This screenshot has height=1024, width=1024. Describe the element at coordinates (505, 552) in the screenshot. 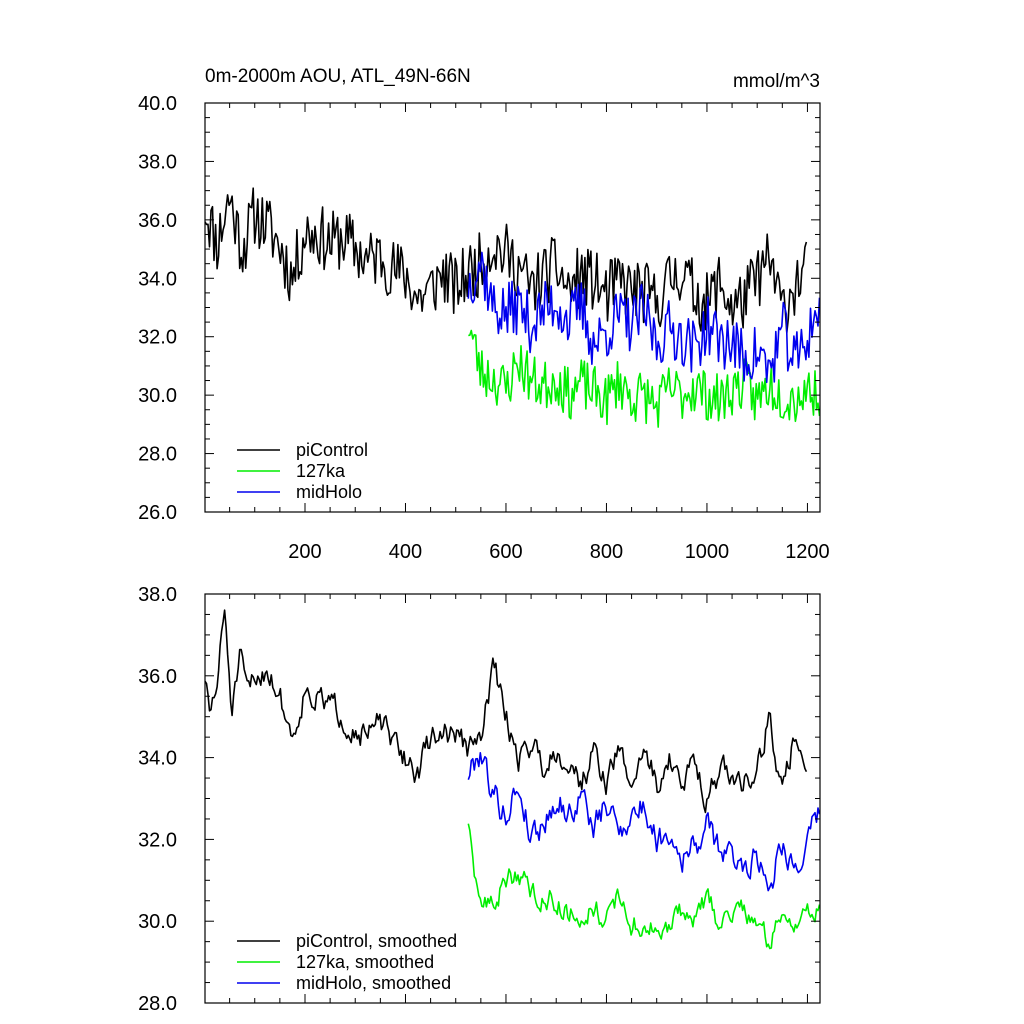

I see `x-tick-label: 600` at that location.